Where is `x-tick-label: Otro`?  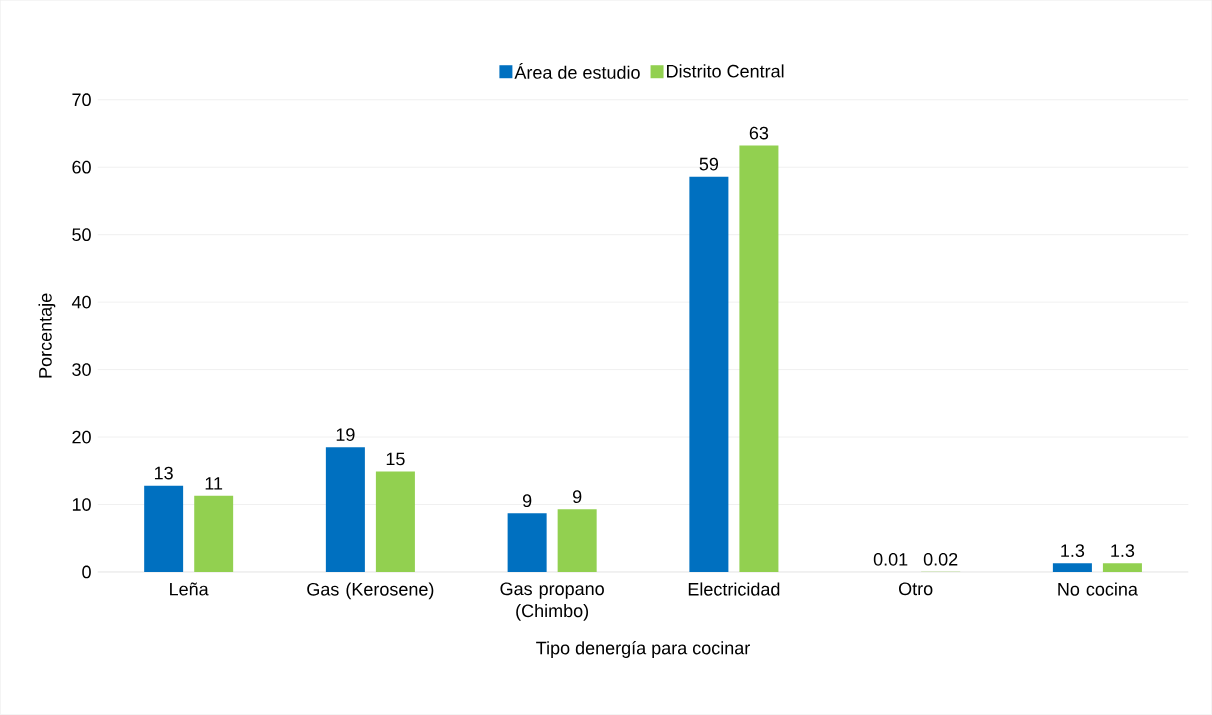 x-tick-label: Otro is located at coordinates (916, 589).